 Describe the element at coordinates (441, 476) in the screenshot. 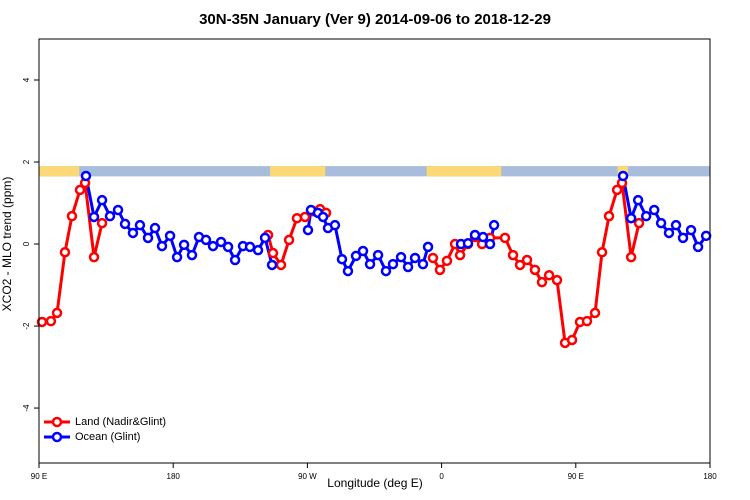

I see `x-tick-label: 0` at that location.